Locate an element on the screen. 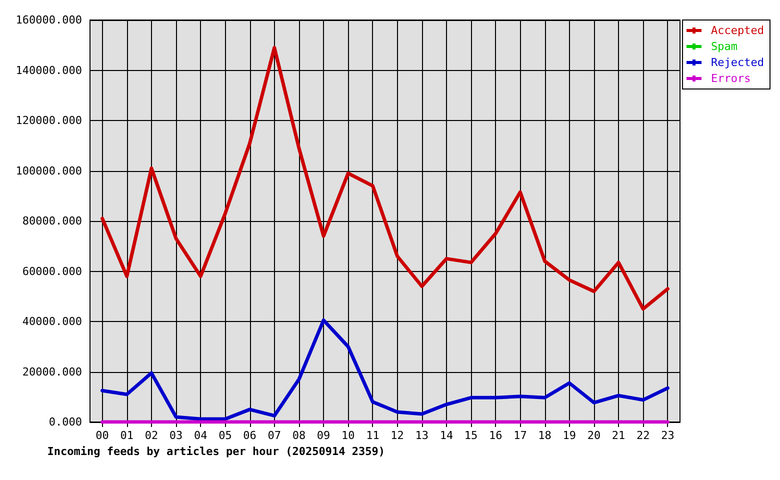  y-tick-label: 20000.000 is located at coordinates (52, 371).